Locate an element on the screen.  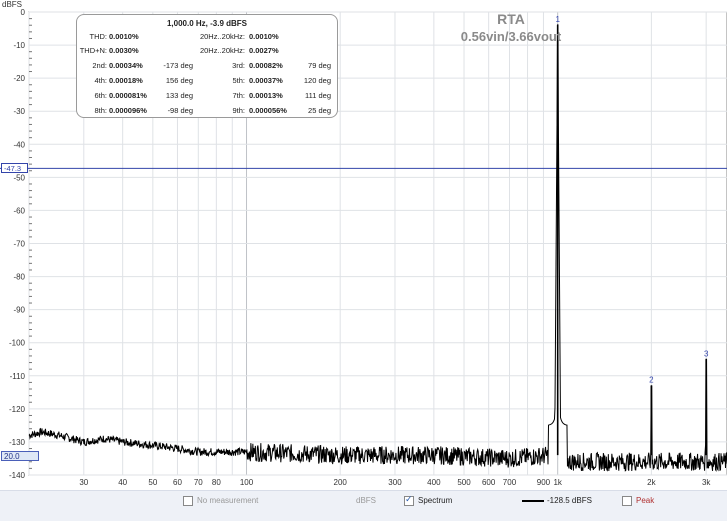
y-tick-label: 0 is located at coordinates (23, 12).